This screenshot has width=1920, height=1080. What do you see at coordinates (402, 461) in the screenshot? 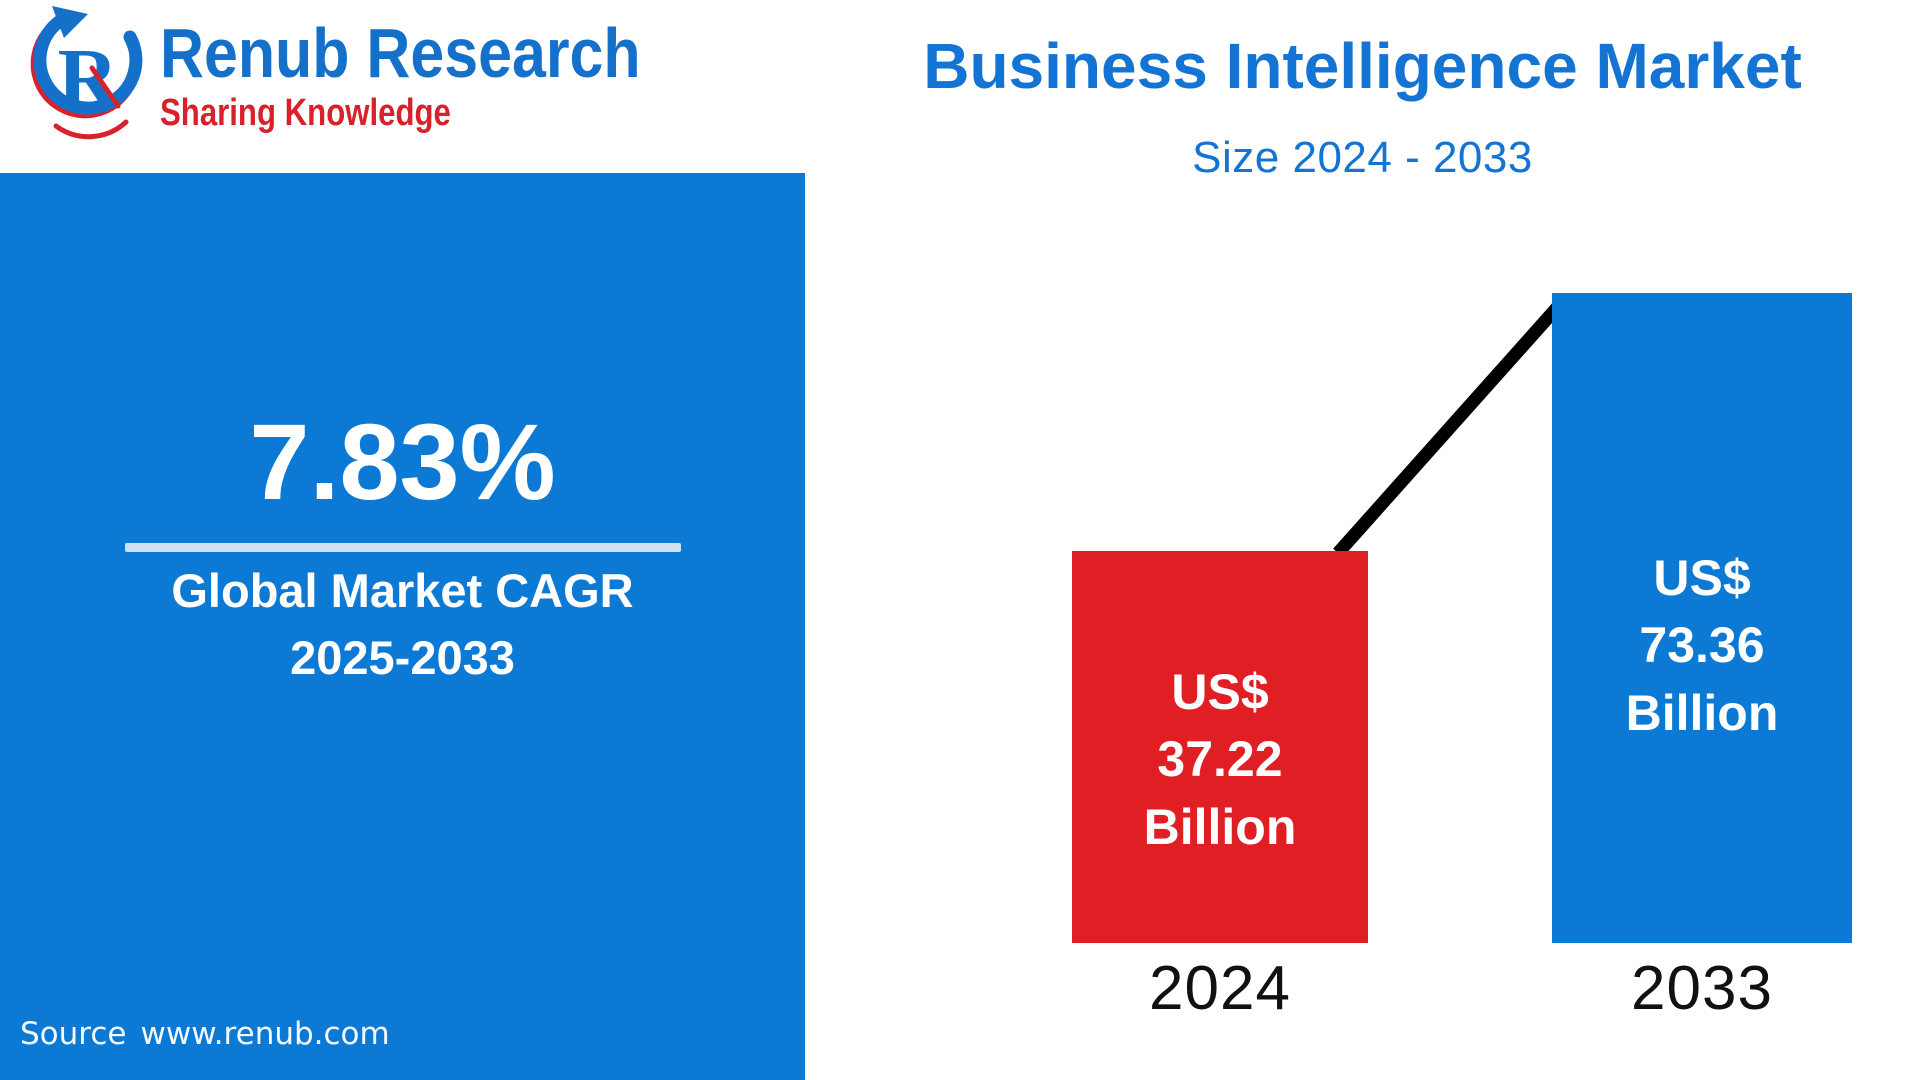
I see `cagr-value: 7.83%` at bounding box center [402, 461].